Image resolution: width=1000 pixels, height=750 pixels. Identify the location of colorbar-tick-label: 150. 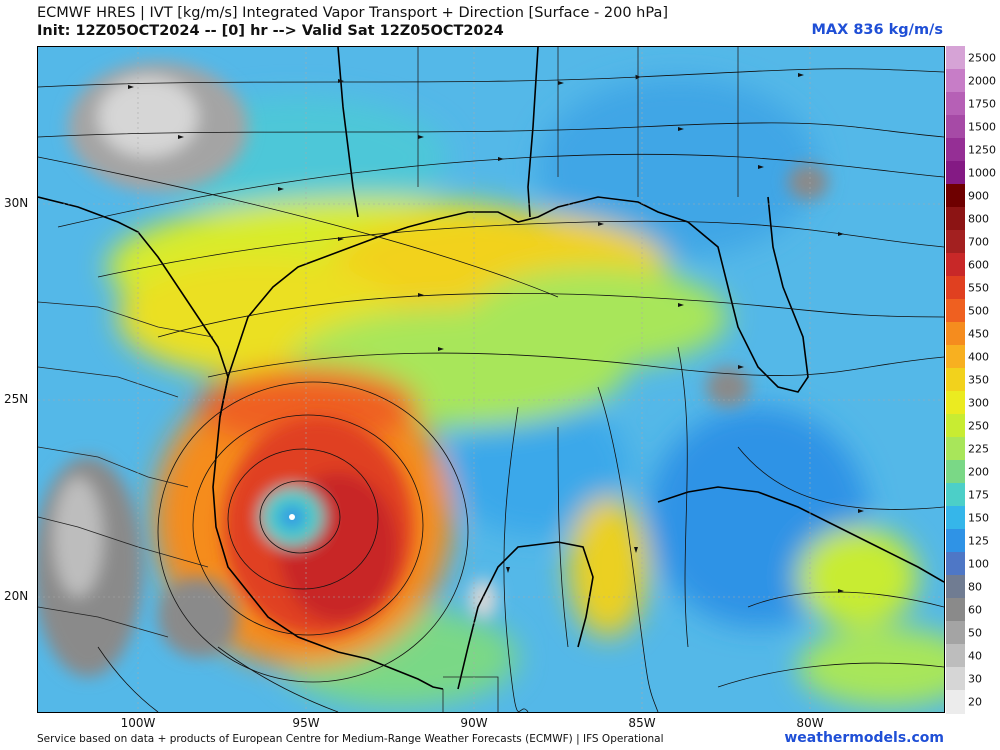
(978, 517).